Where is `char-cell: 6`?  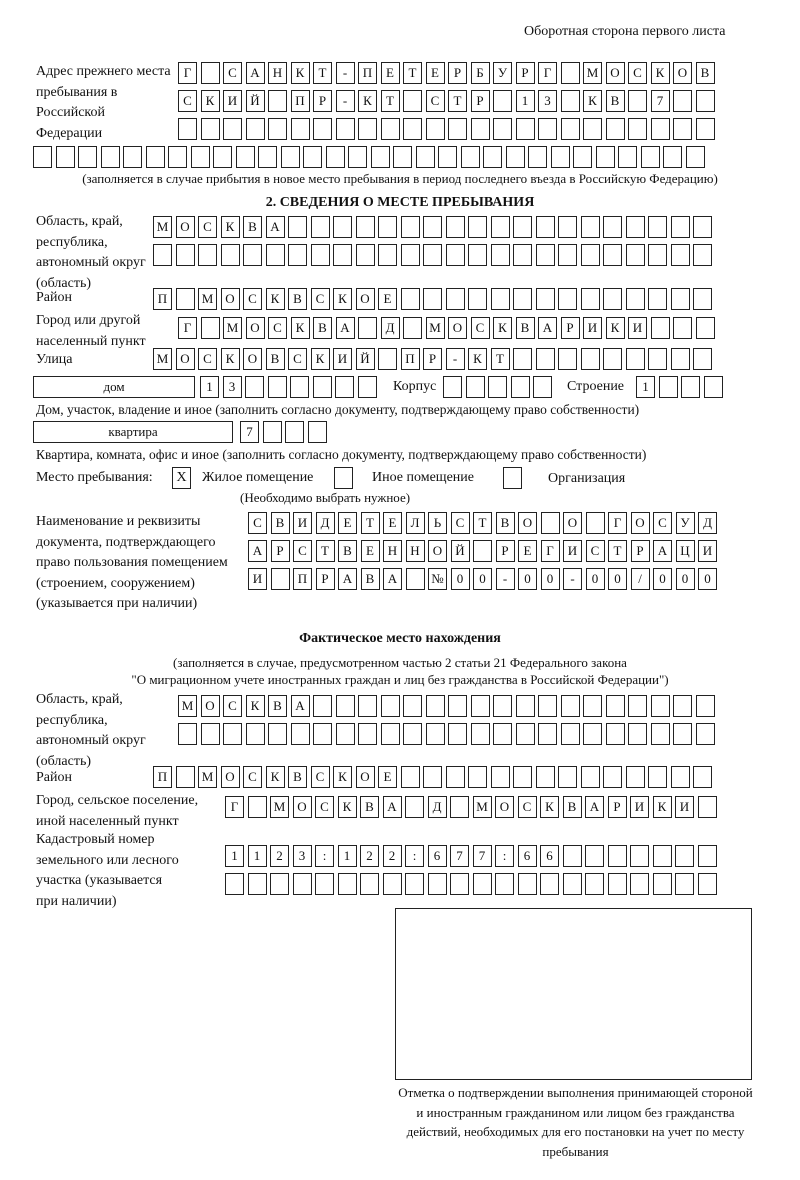
char-cell: 6 is located at coordinates (549, 856).